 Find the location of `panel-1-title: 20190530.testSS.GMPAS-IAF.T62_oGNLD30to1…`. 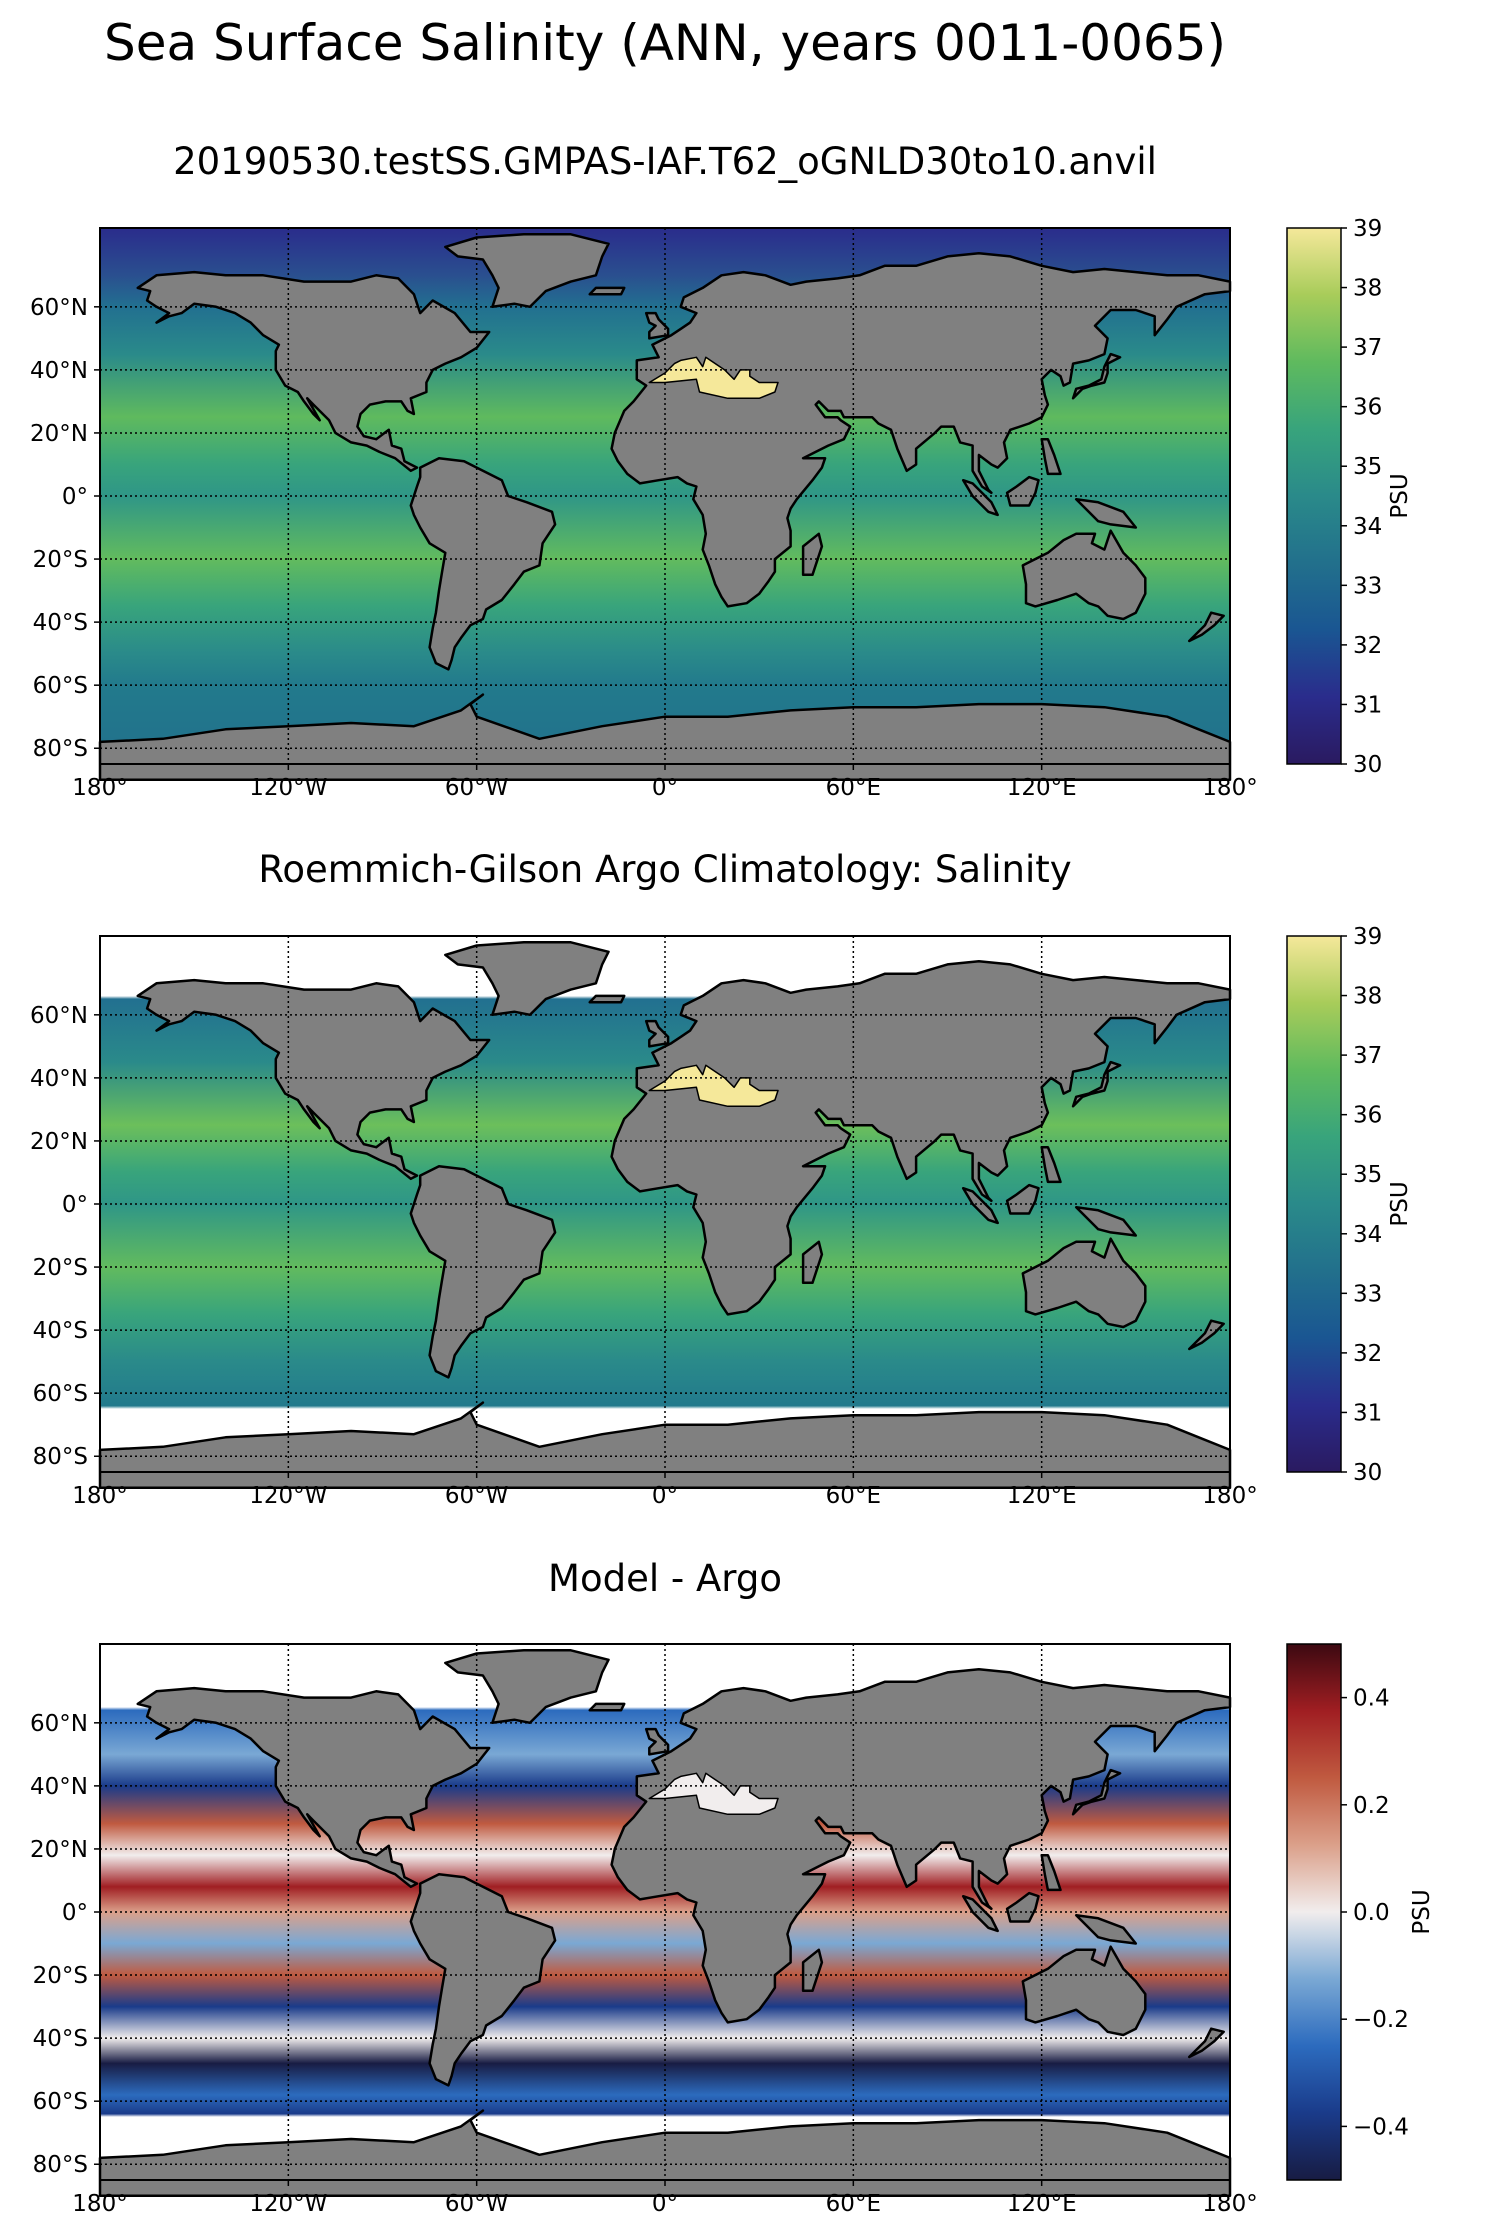

panel-1-title: 20190530.testSS.GMPAS-IAF.T62_oGNLD30to1… is located at coordinates (665, 161).